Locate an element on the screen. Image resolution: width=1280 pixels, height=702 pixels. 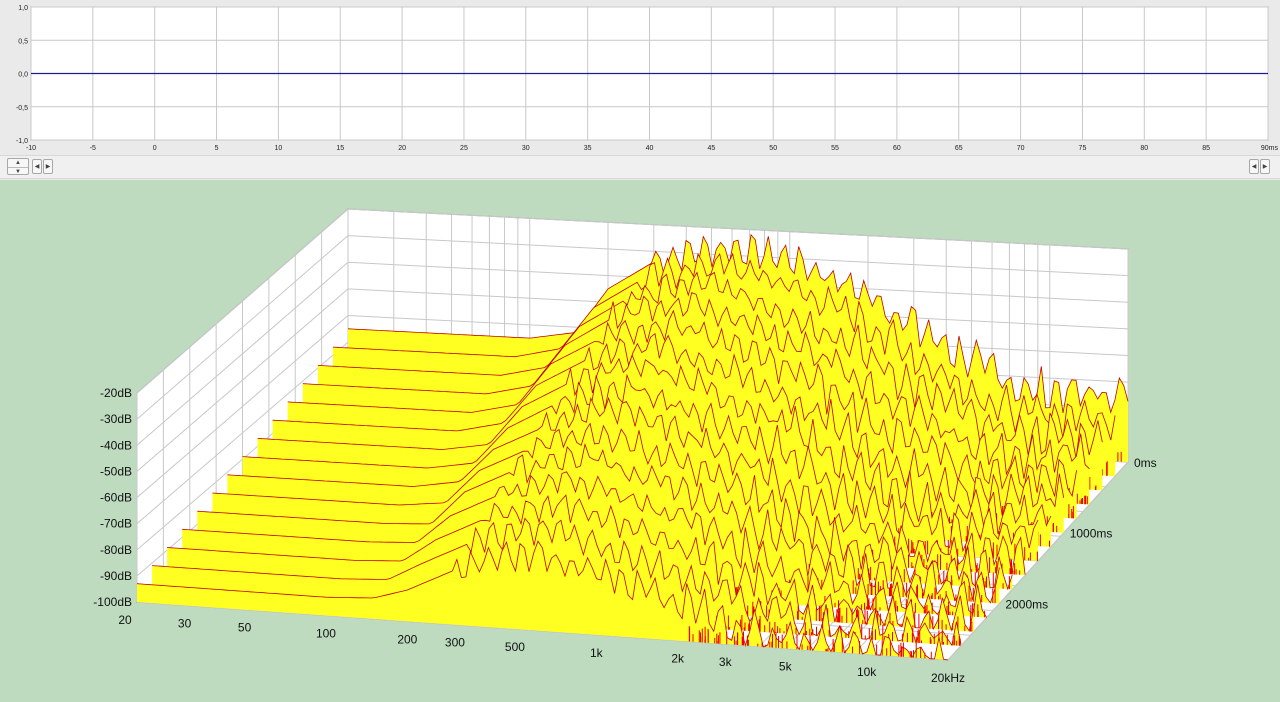
freq-tick-label: 3k is located at coordinates (726, 662).